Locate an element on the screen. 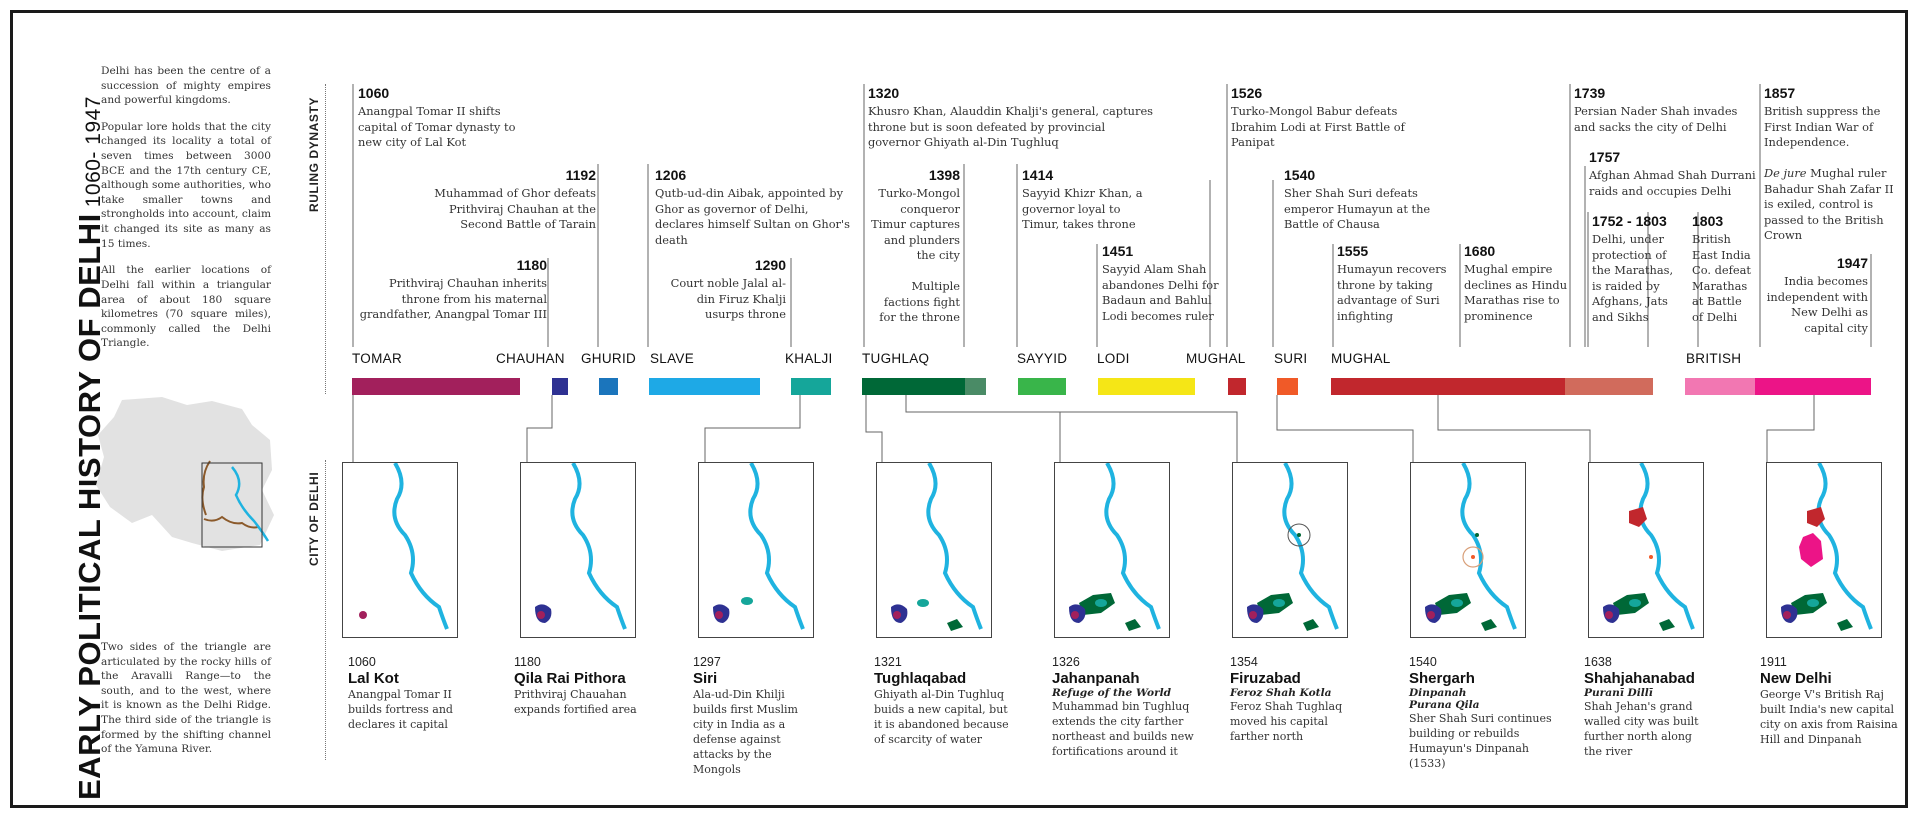 The width and height of the screenshot is (1920, 820). firuzabad-area is located at coordinates (1477, 535).